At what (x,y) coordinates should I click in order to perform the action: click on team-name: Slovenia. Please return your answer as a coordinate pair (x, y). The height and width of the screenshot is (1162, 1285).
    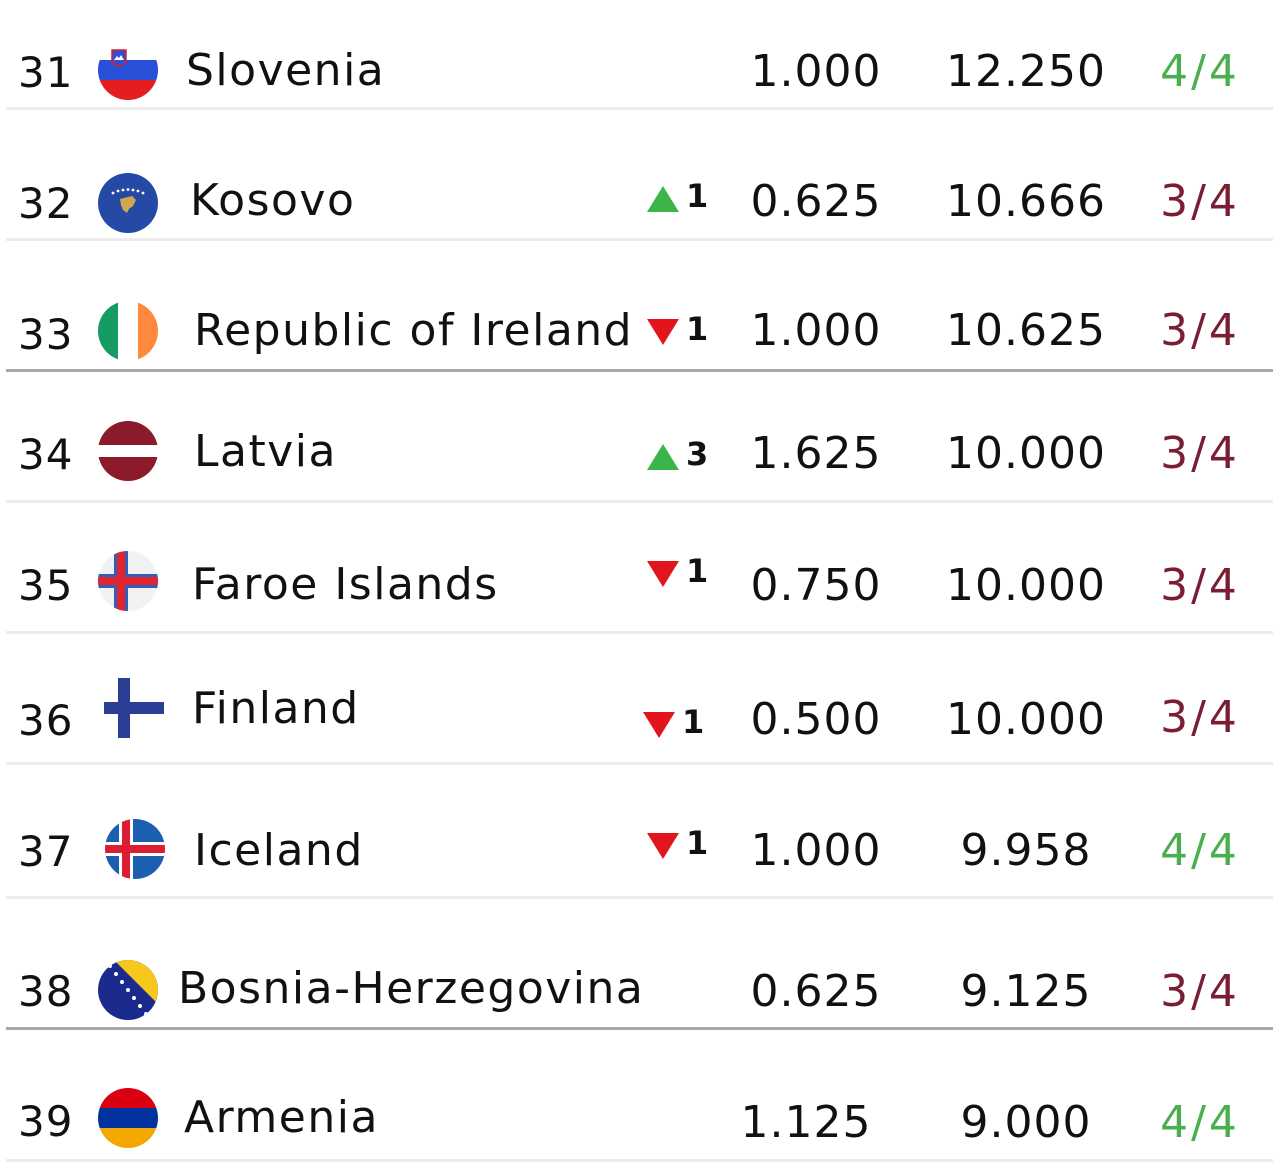
    Looking at the image, I should click on (286, 70).